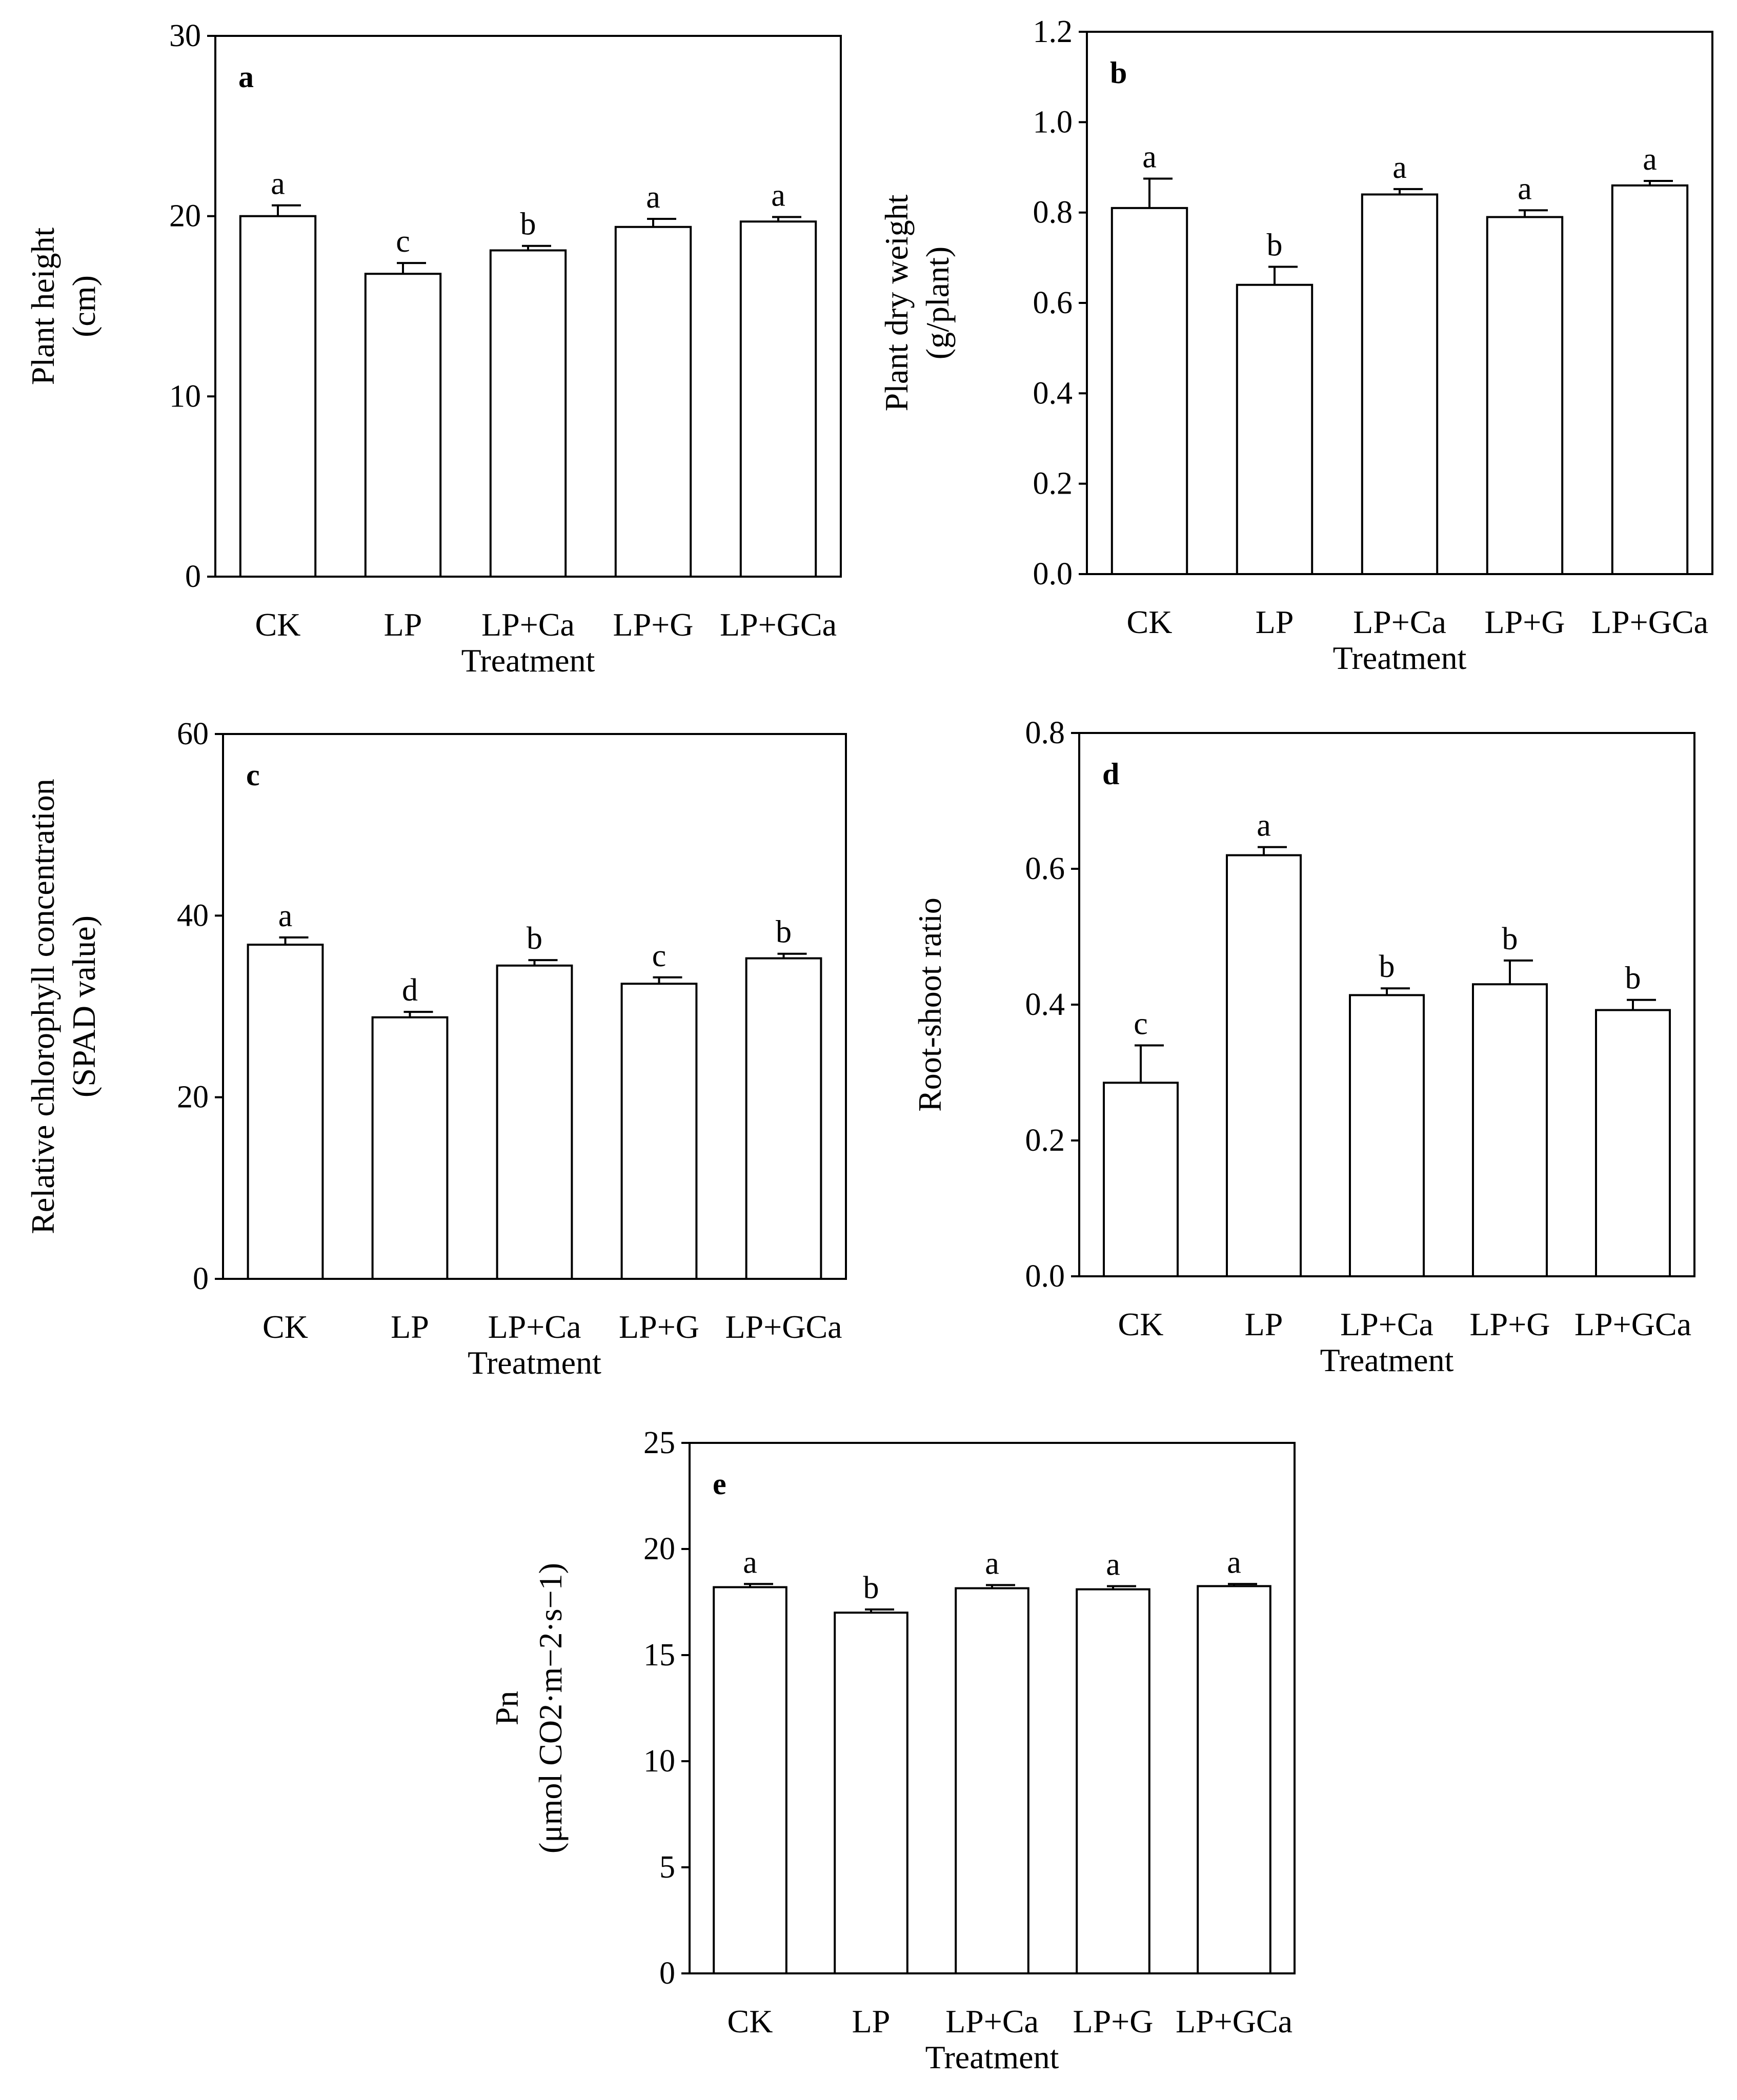 The image size is (1737, 2100). I want to click on y-tick-label: 1.2, so click(1053, 31).